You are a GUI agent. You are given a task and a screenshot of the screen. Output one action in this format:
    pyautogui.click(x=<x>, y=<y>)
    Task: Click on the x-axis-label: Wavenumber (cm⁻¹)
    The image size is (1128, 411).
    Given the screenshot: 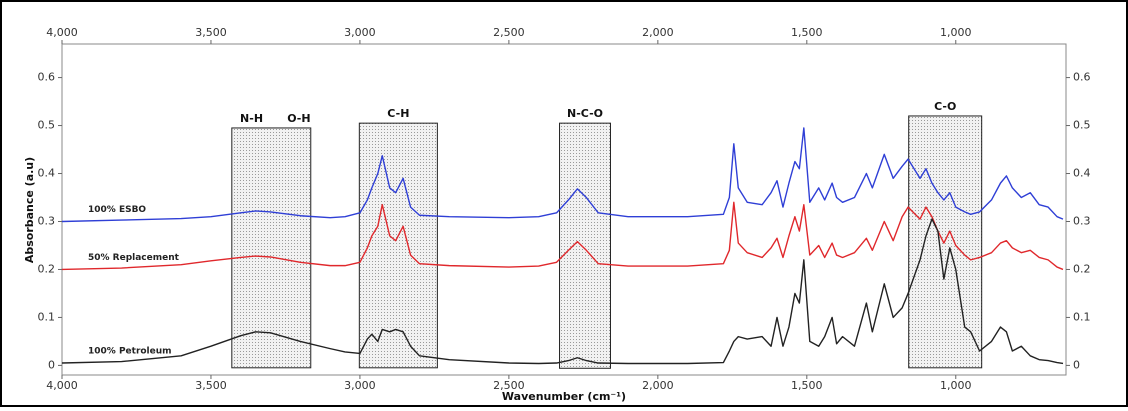 What is the action you would take?
    pyautogui.click(x=564, y=396)
    